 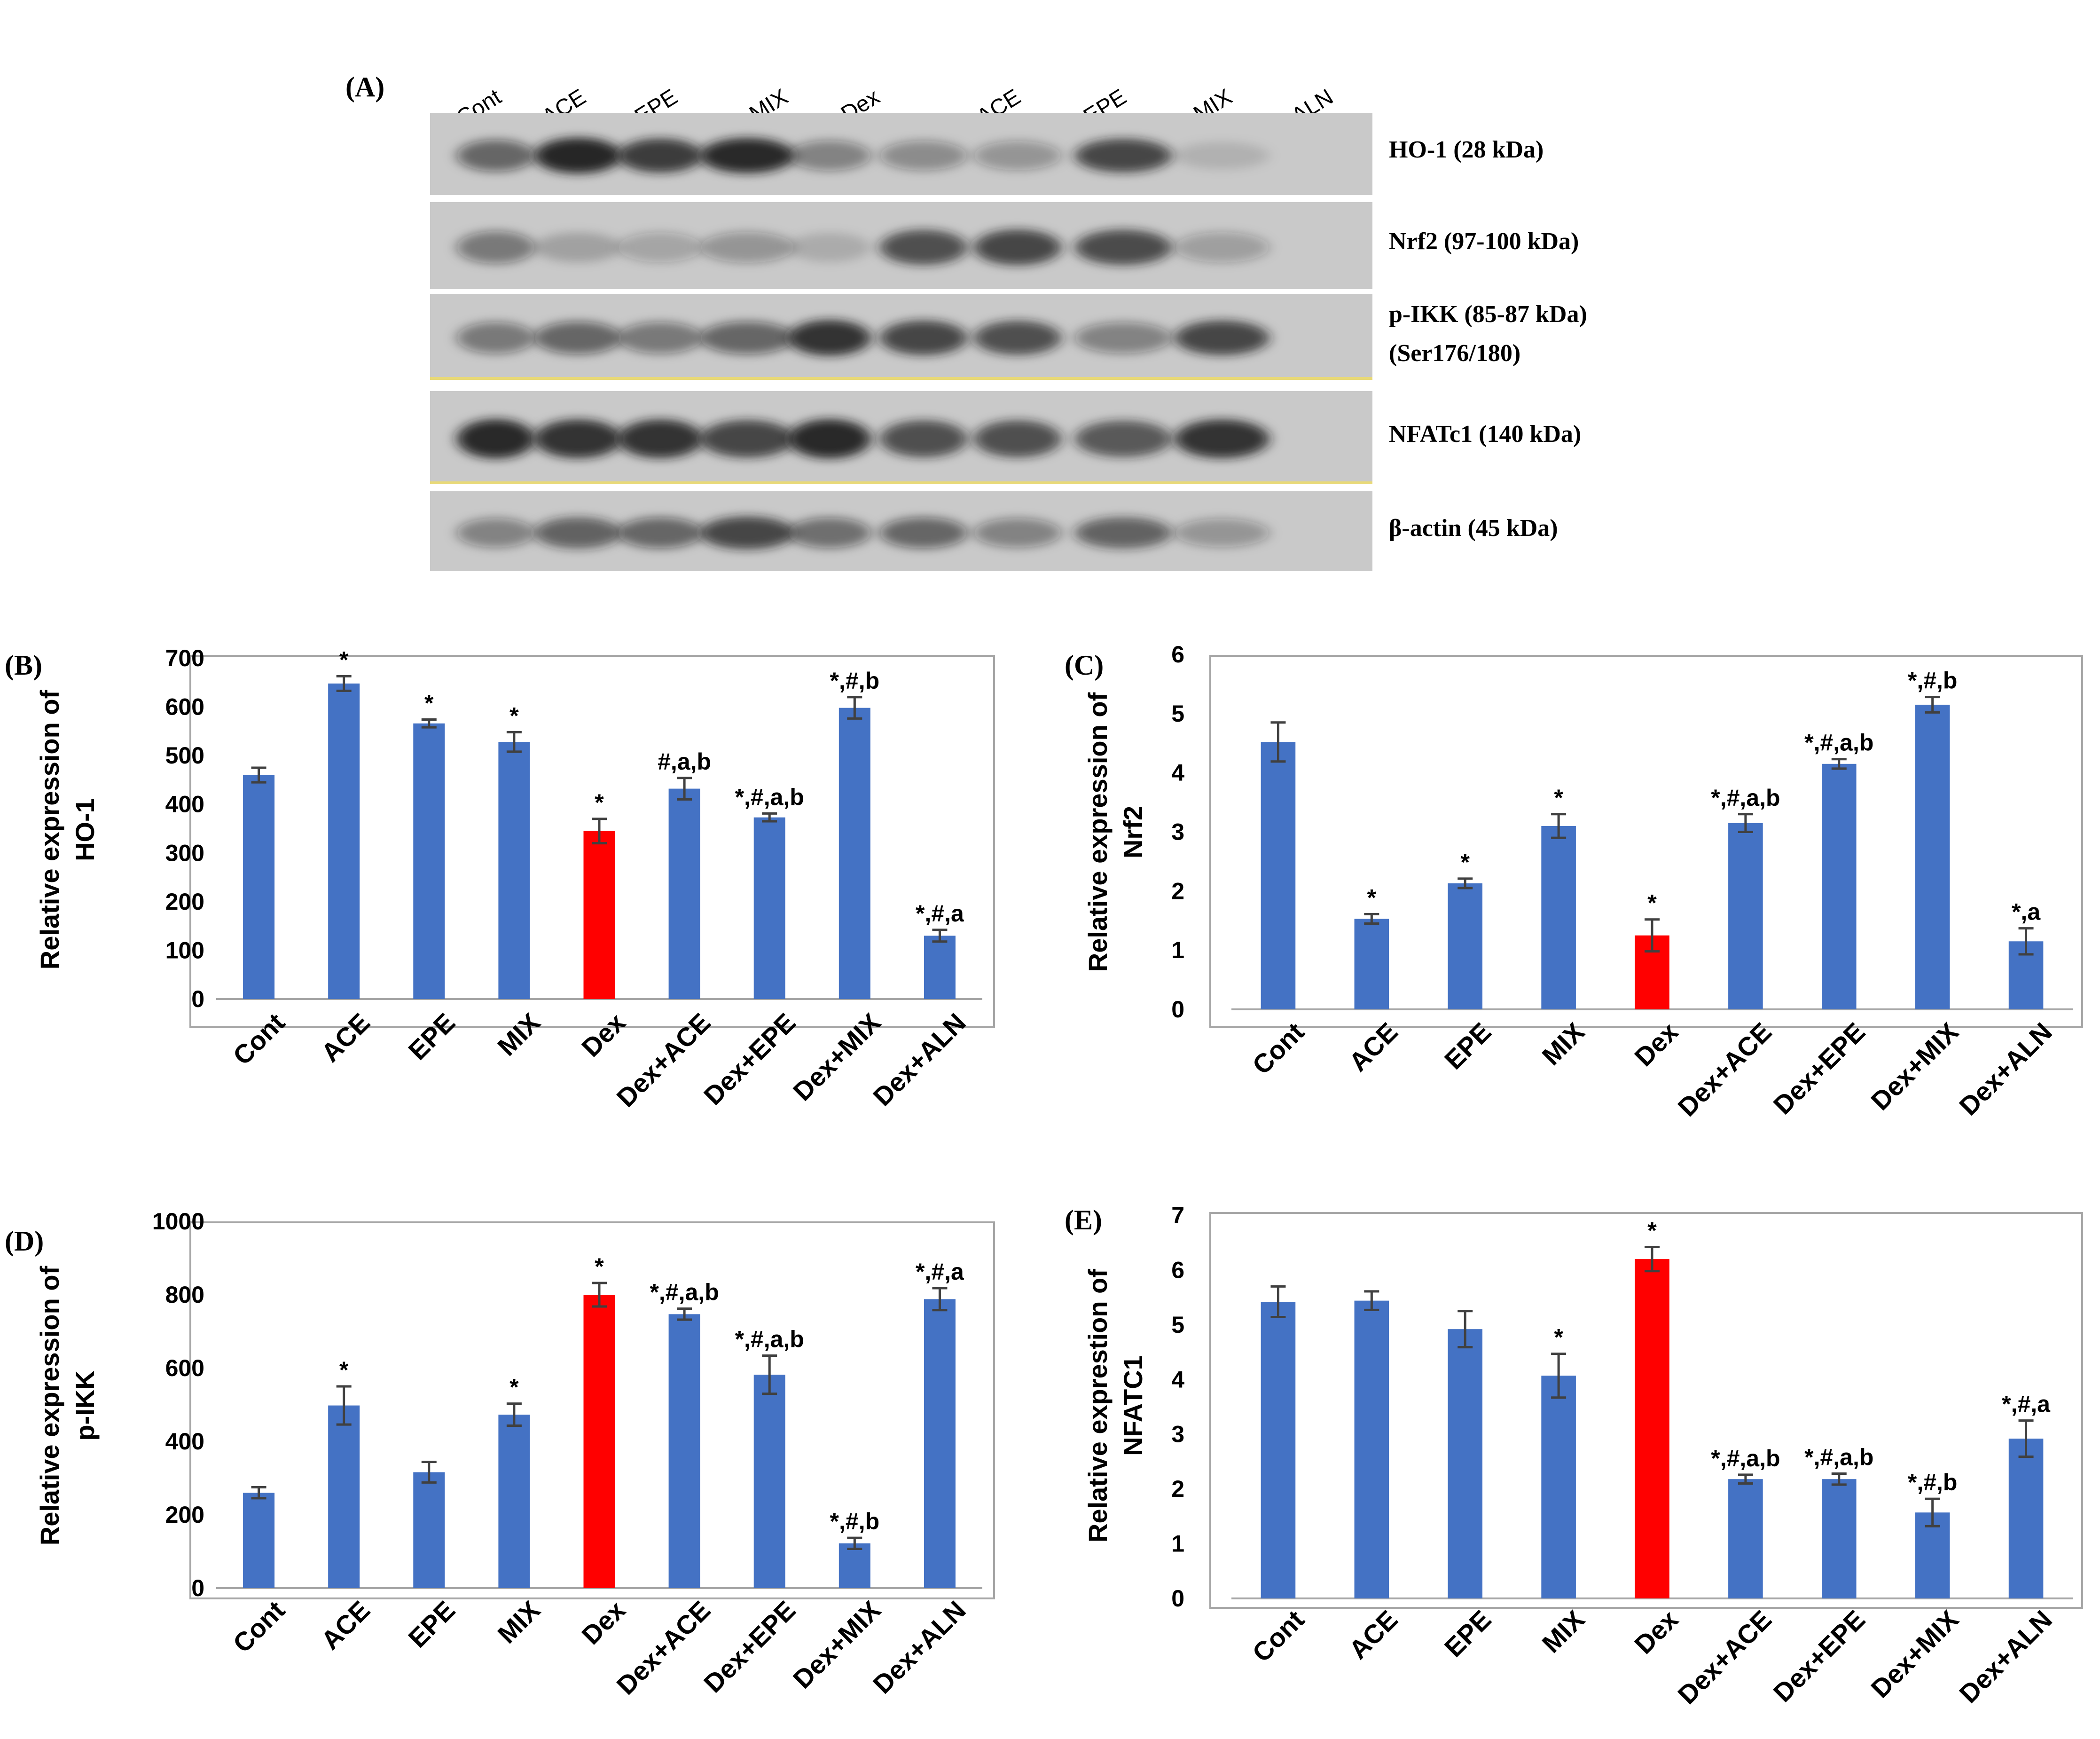 What do you see at coordinates (1177, 1544) in the screenshot?
I see `y-tick-label: 1` at bounding box center [1177, 1544].